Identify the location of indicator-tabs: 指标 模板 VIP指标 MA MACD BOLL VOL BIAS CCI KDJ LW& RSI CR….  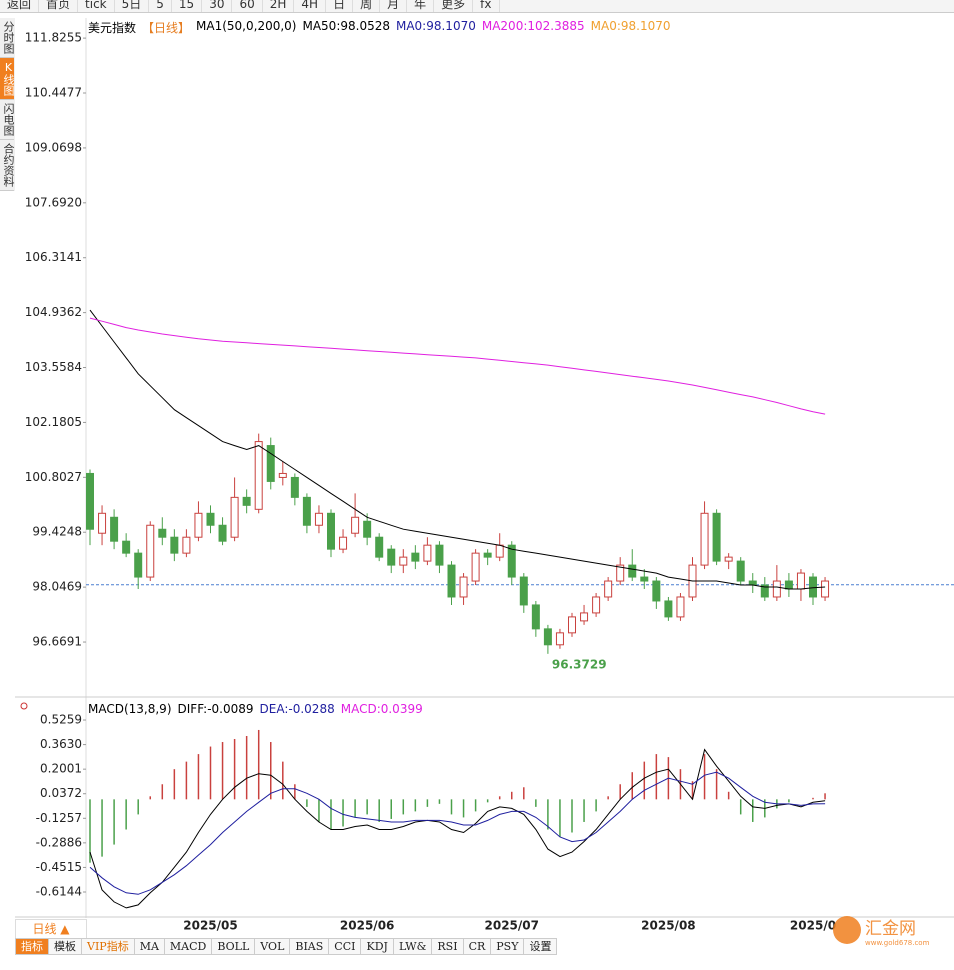
(286, 946).